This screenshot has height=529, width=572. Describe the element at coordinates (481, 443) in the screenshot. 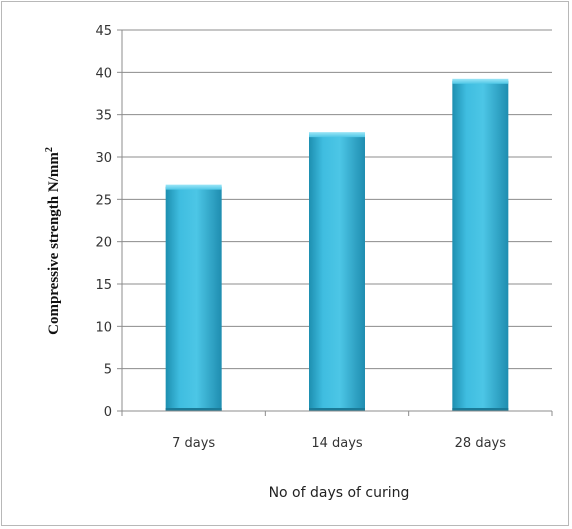

I see `x-tick-label: 28 days` at that location.